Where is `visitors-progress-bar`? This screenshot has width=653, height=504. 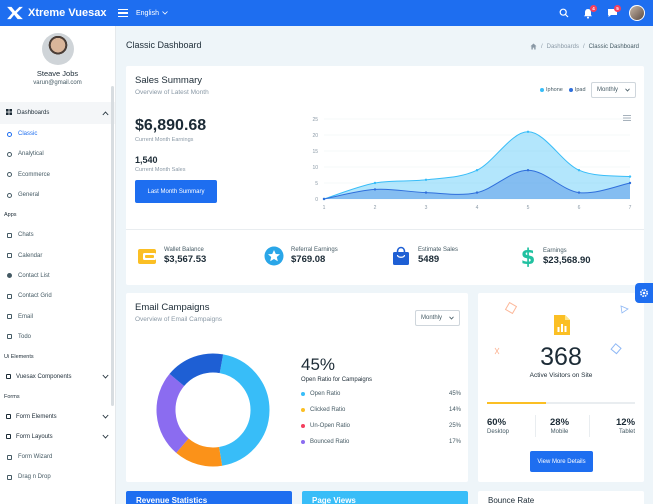 visitors-progress-bar is located at coordinates (517, 403).